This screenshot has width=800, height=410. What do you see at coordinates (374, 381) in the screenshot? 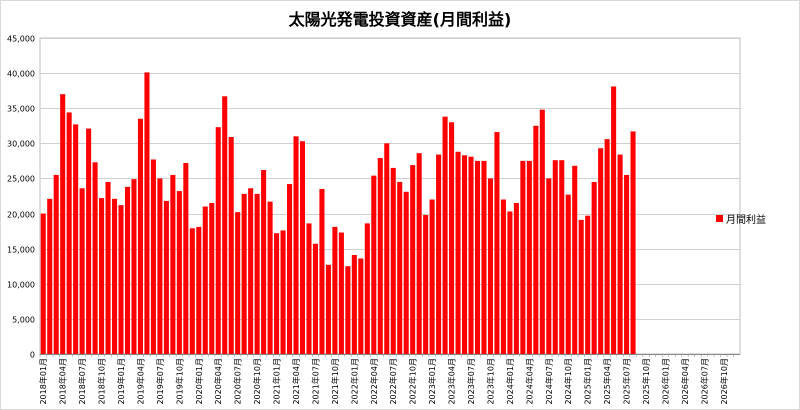
I see `x-tick-label: 2022年04月` at bounding box center [374, 381].